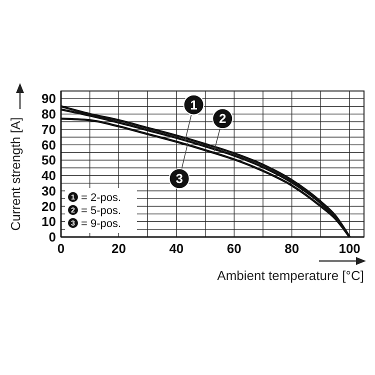 Image resolution: width=375 pixels, height=375 pixels. Describe the element at coordinates (52, 237) in the screenshot. I see `y-tick-label: 0` at that location.